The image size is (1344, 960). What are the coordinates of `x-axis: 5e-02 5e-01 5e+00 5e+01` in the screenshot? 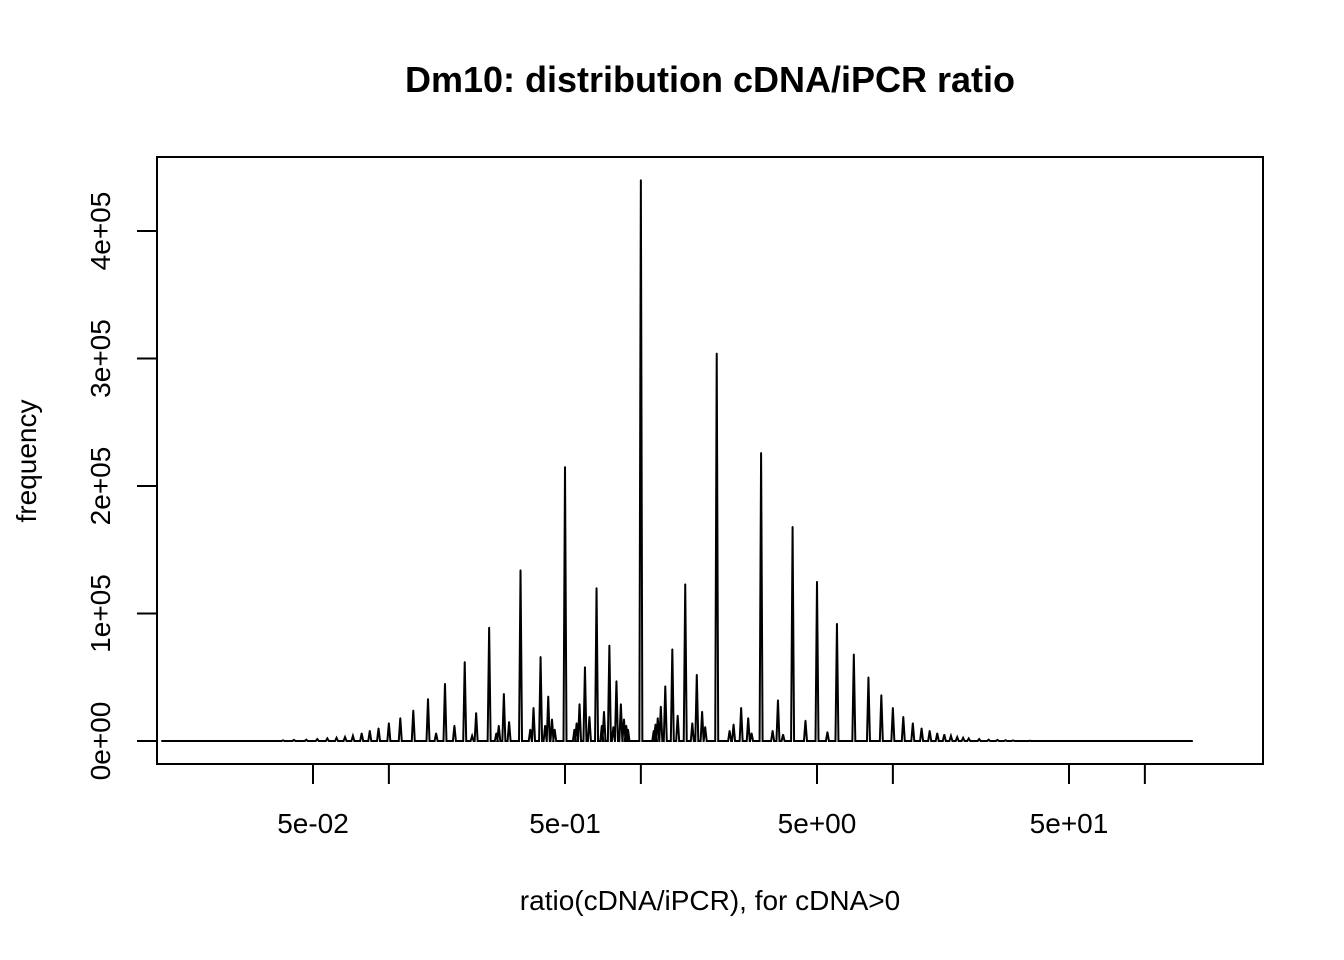 It's located at (711, 801).